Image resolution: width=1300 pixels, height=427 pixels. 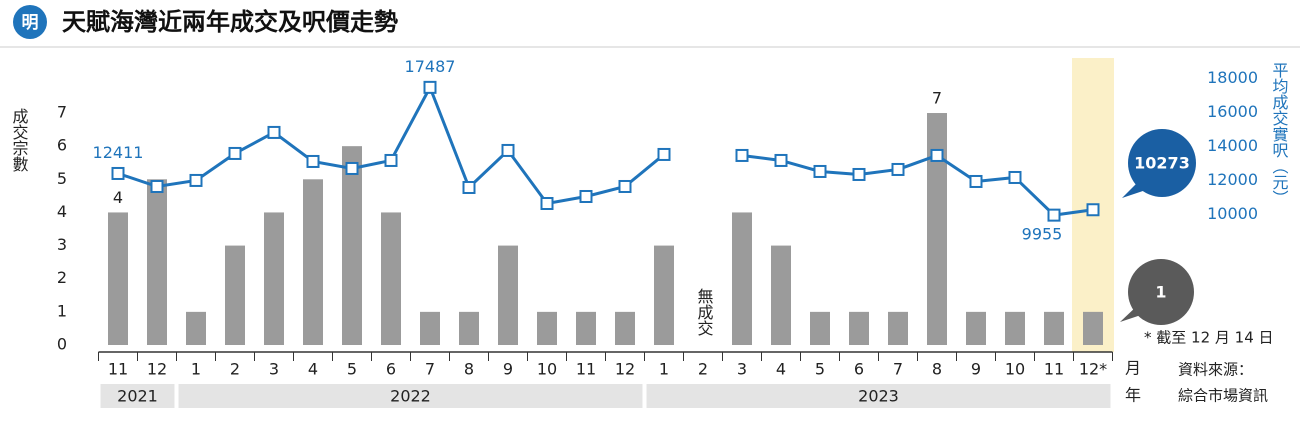 What do you see at coordinates (62, 310) in the screenshot?
I see `y-tick-label: 1` at bounding box center [62, 310].